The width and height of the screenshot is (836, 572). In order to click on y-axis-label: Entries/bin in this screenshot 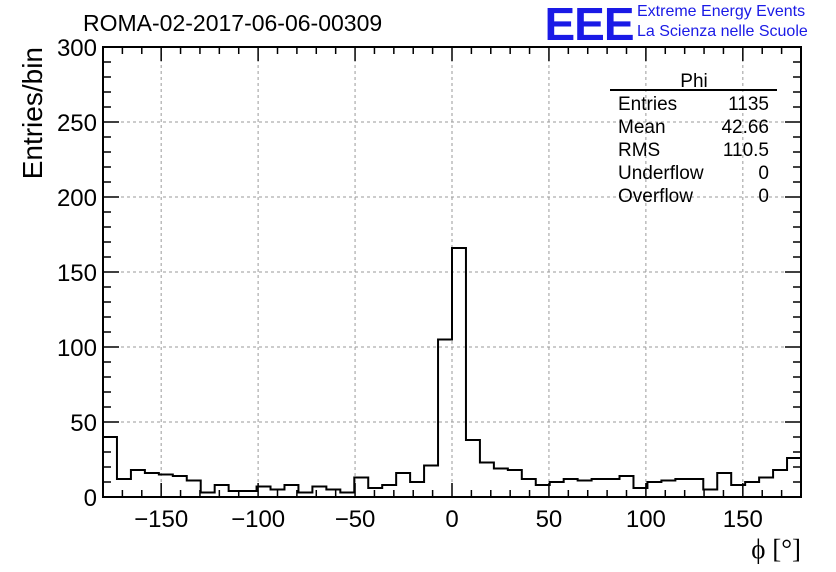, I will do `click(32, 113)`.